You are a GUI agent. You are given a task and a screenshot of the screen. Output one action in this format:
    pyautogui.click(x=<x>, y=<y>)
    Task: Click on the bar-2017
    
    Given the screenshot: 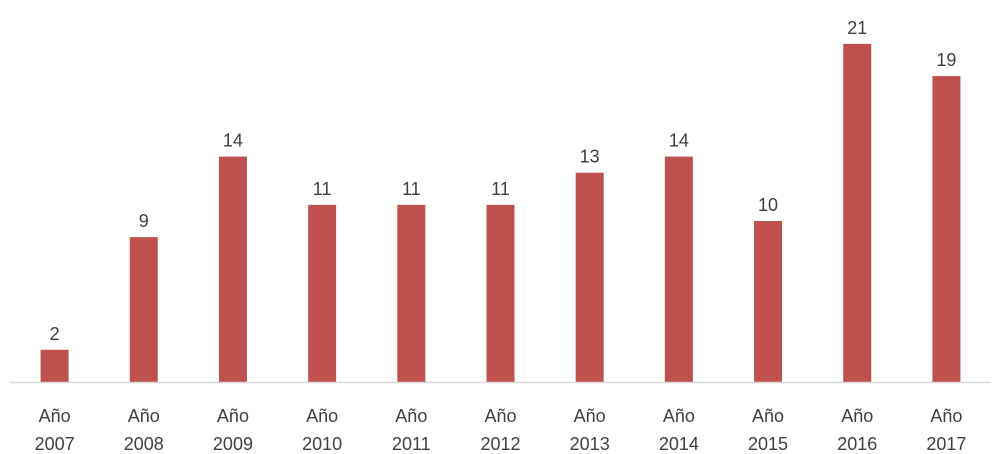 What is the action you would take?
    pyautogui.click(x=946, y=229)
    